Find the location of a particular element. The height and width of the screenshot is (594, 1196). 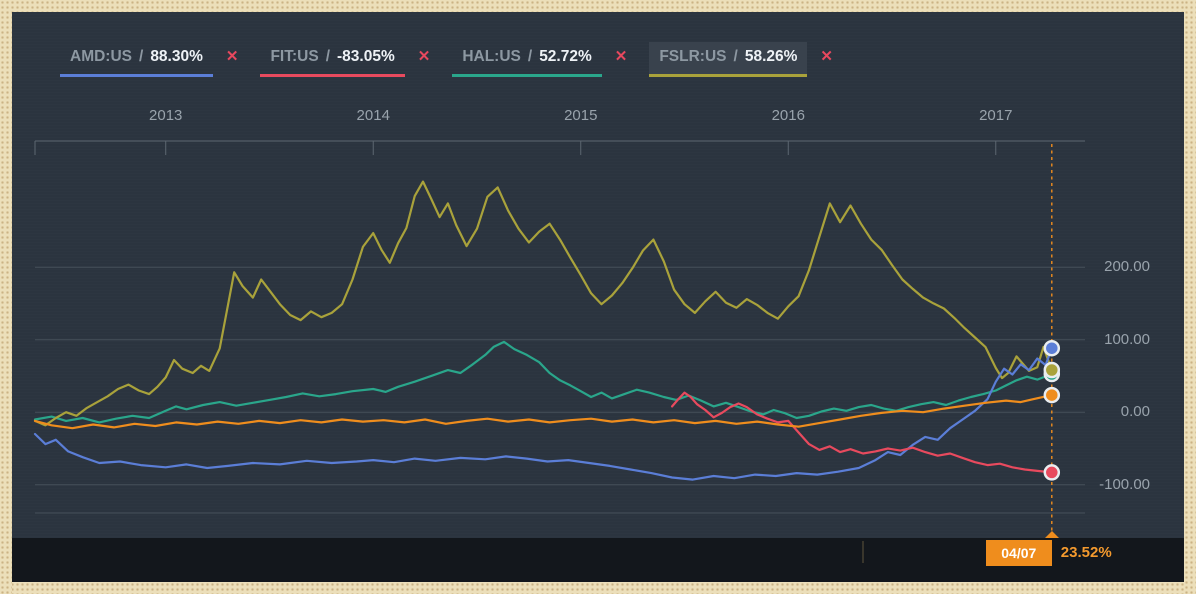

crosshair-value-label: 23.52% is located at coordinates (1086, 552).